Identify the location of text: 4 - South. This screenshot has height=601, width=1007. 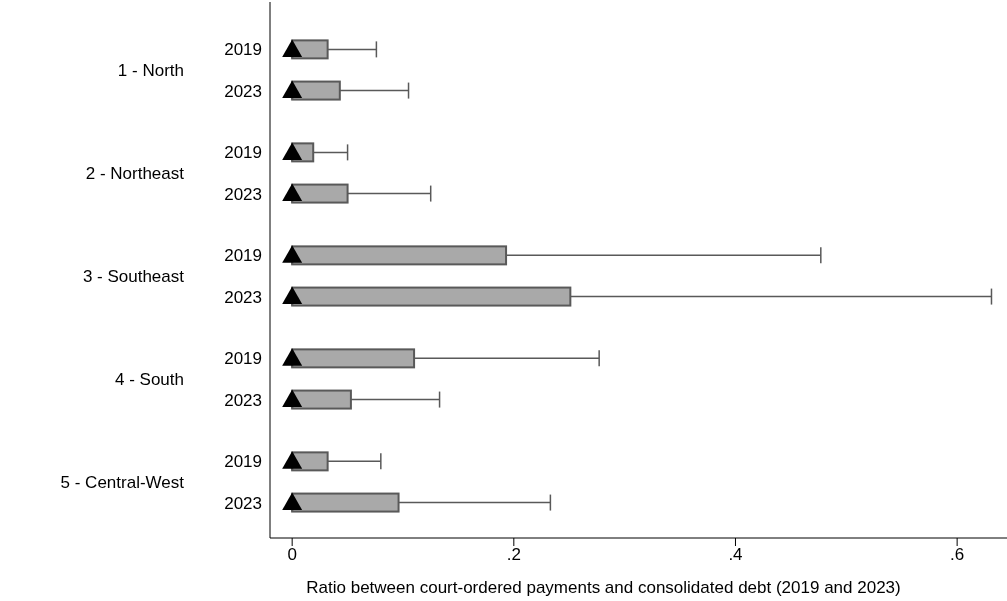
(149, 380).